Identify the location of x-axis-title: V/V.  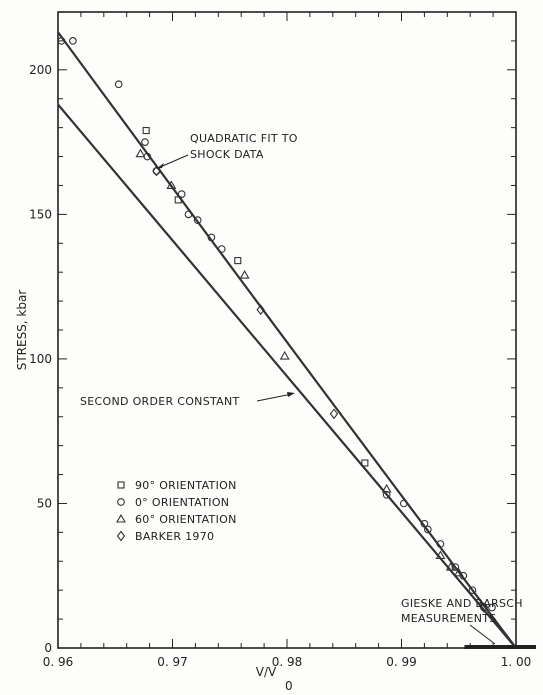
(266, 672).